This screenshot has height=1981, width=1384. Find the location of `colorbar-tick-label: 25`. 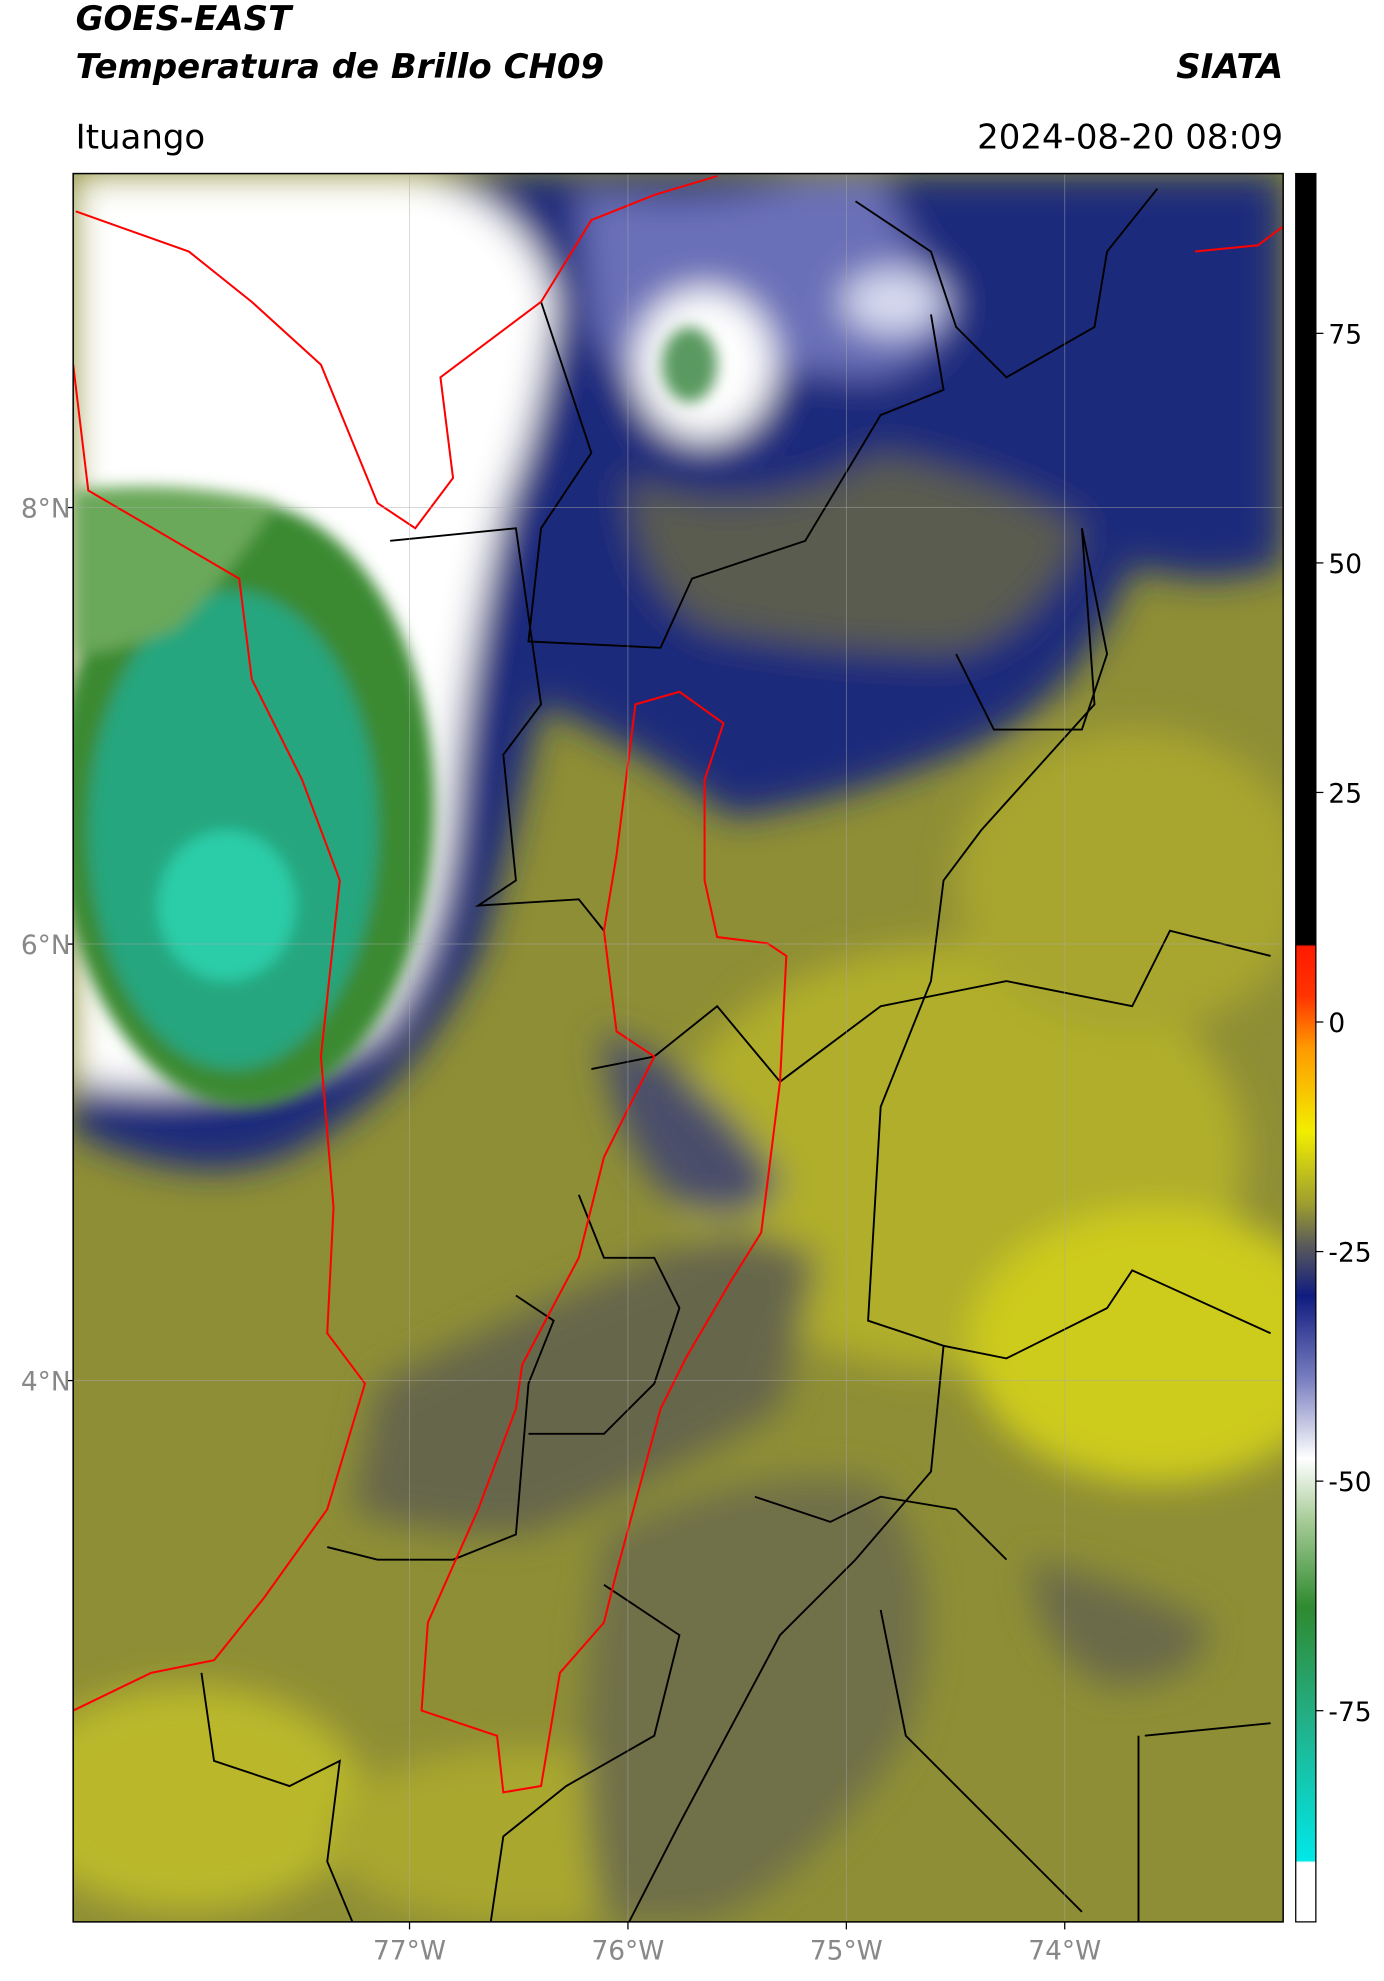

colorbar-tick-label: 25 is located at coordinates (1345, 794).